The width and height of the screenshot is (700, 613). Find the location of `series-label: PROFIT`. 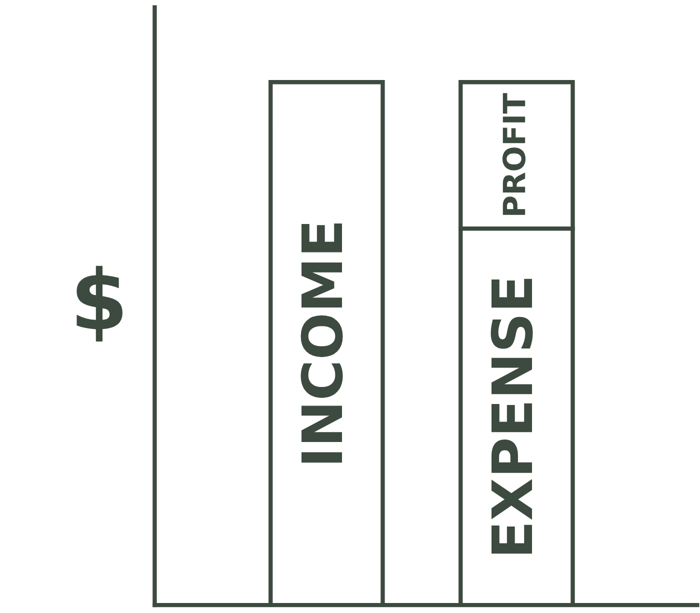

series-label: PROFIT is located at coordinates (514, 154).